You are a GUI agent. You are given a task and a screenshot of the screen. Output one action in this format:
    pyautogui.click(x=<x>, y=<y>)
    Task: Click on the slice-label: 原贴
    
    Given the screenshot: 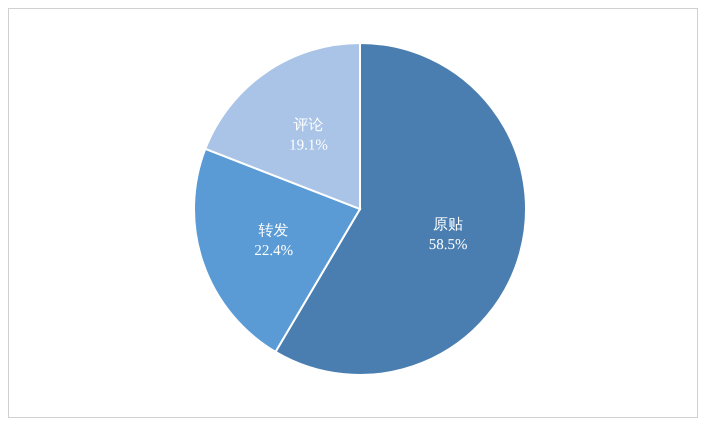 What is the action you would take?
    pyautogui.click(x=448, y=225)
    